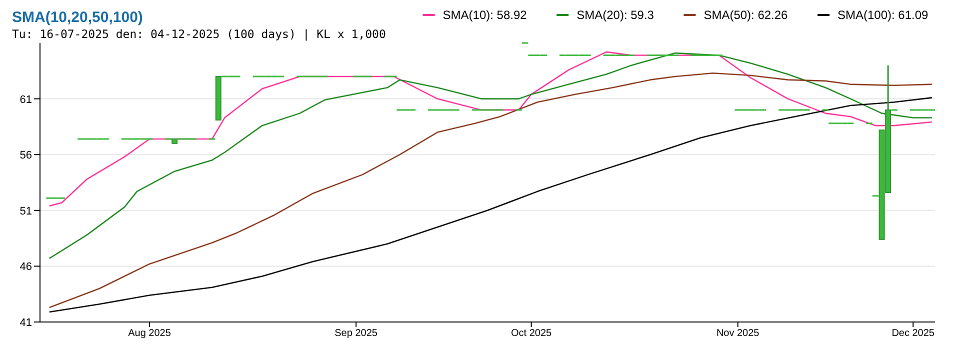 The width and height of the screenshot is (970, 350). Describe the element at coordinates (26, 100) in the screenshot. I see `y-tick-label: 61` at that location.